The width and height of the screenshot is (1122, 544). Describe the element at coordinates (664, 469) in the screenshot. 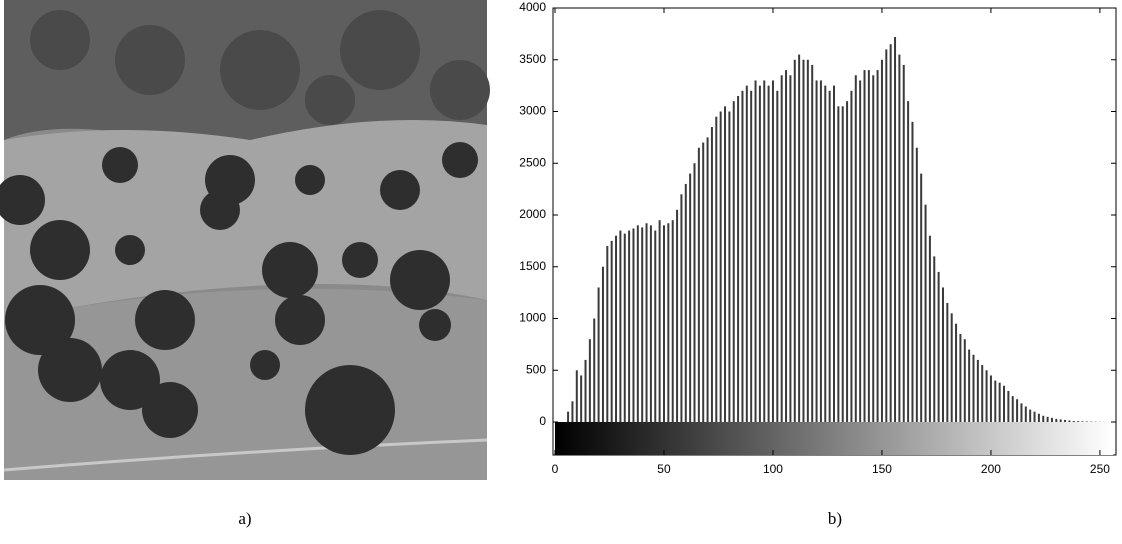

I see `x-tick-label: 50` at that location.